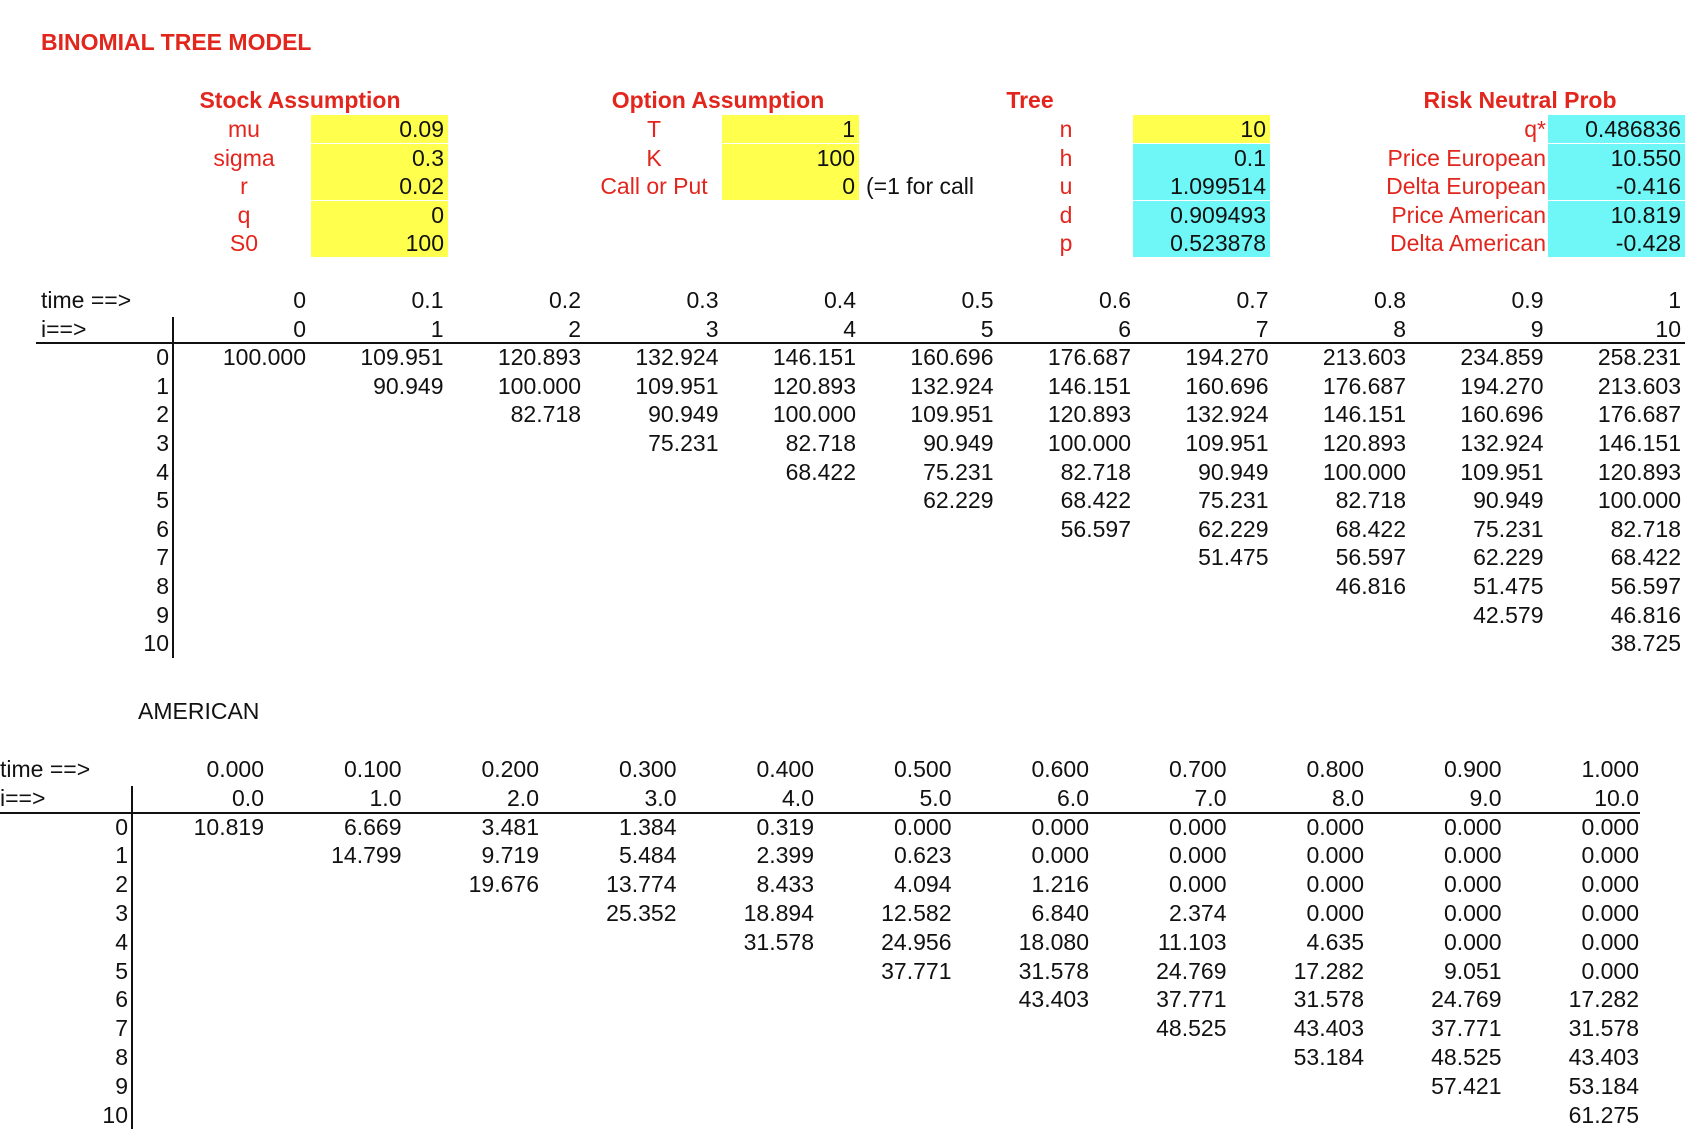 Image resolution: width=1698 pixels, height=1140 pixels. What do you see at coordinates (641, 884) in the screenshot?
I see `tree-node-value: 13.774` at bounding box center [641, 884].